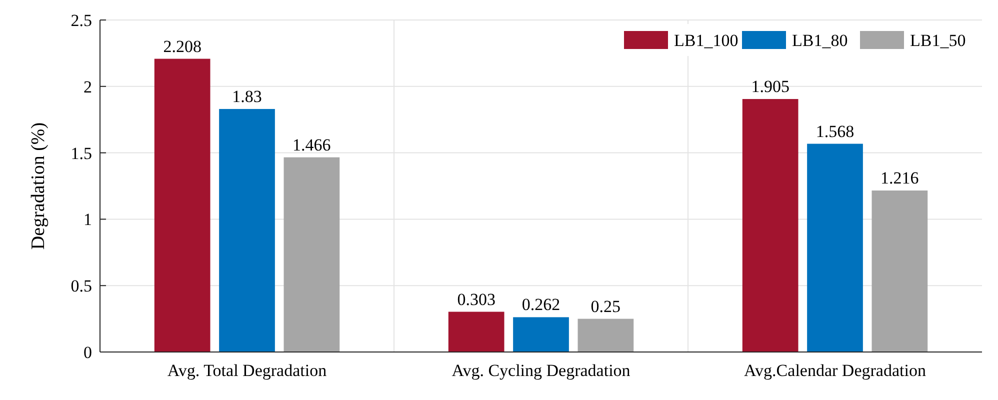  Describe the element at coordinates (81, 153) in the screenshot. I see `y-tick-label: 1.5` at that location.